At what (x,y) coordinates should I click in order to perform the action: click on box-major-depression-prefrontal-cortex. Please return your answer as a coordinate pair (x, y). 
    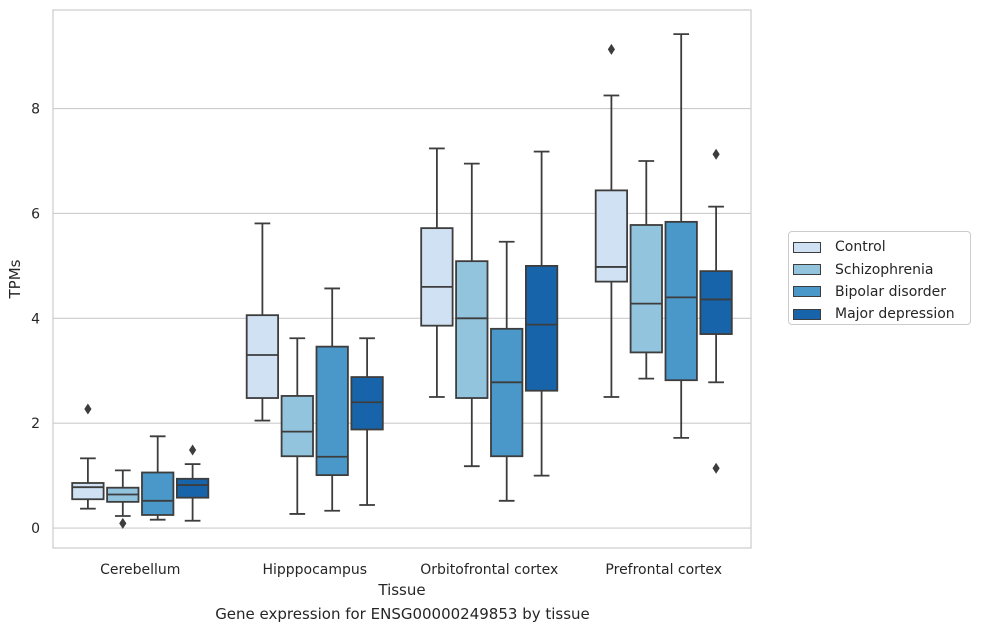
    Looking at the image, I should click on (716, 311).